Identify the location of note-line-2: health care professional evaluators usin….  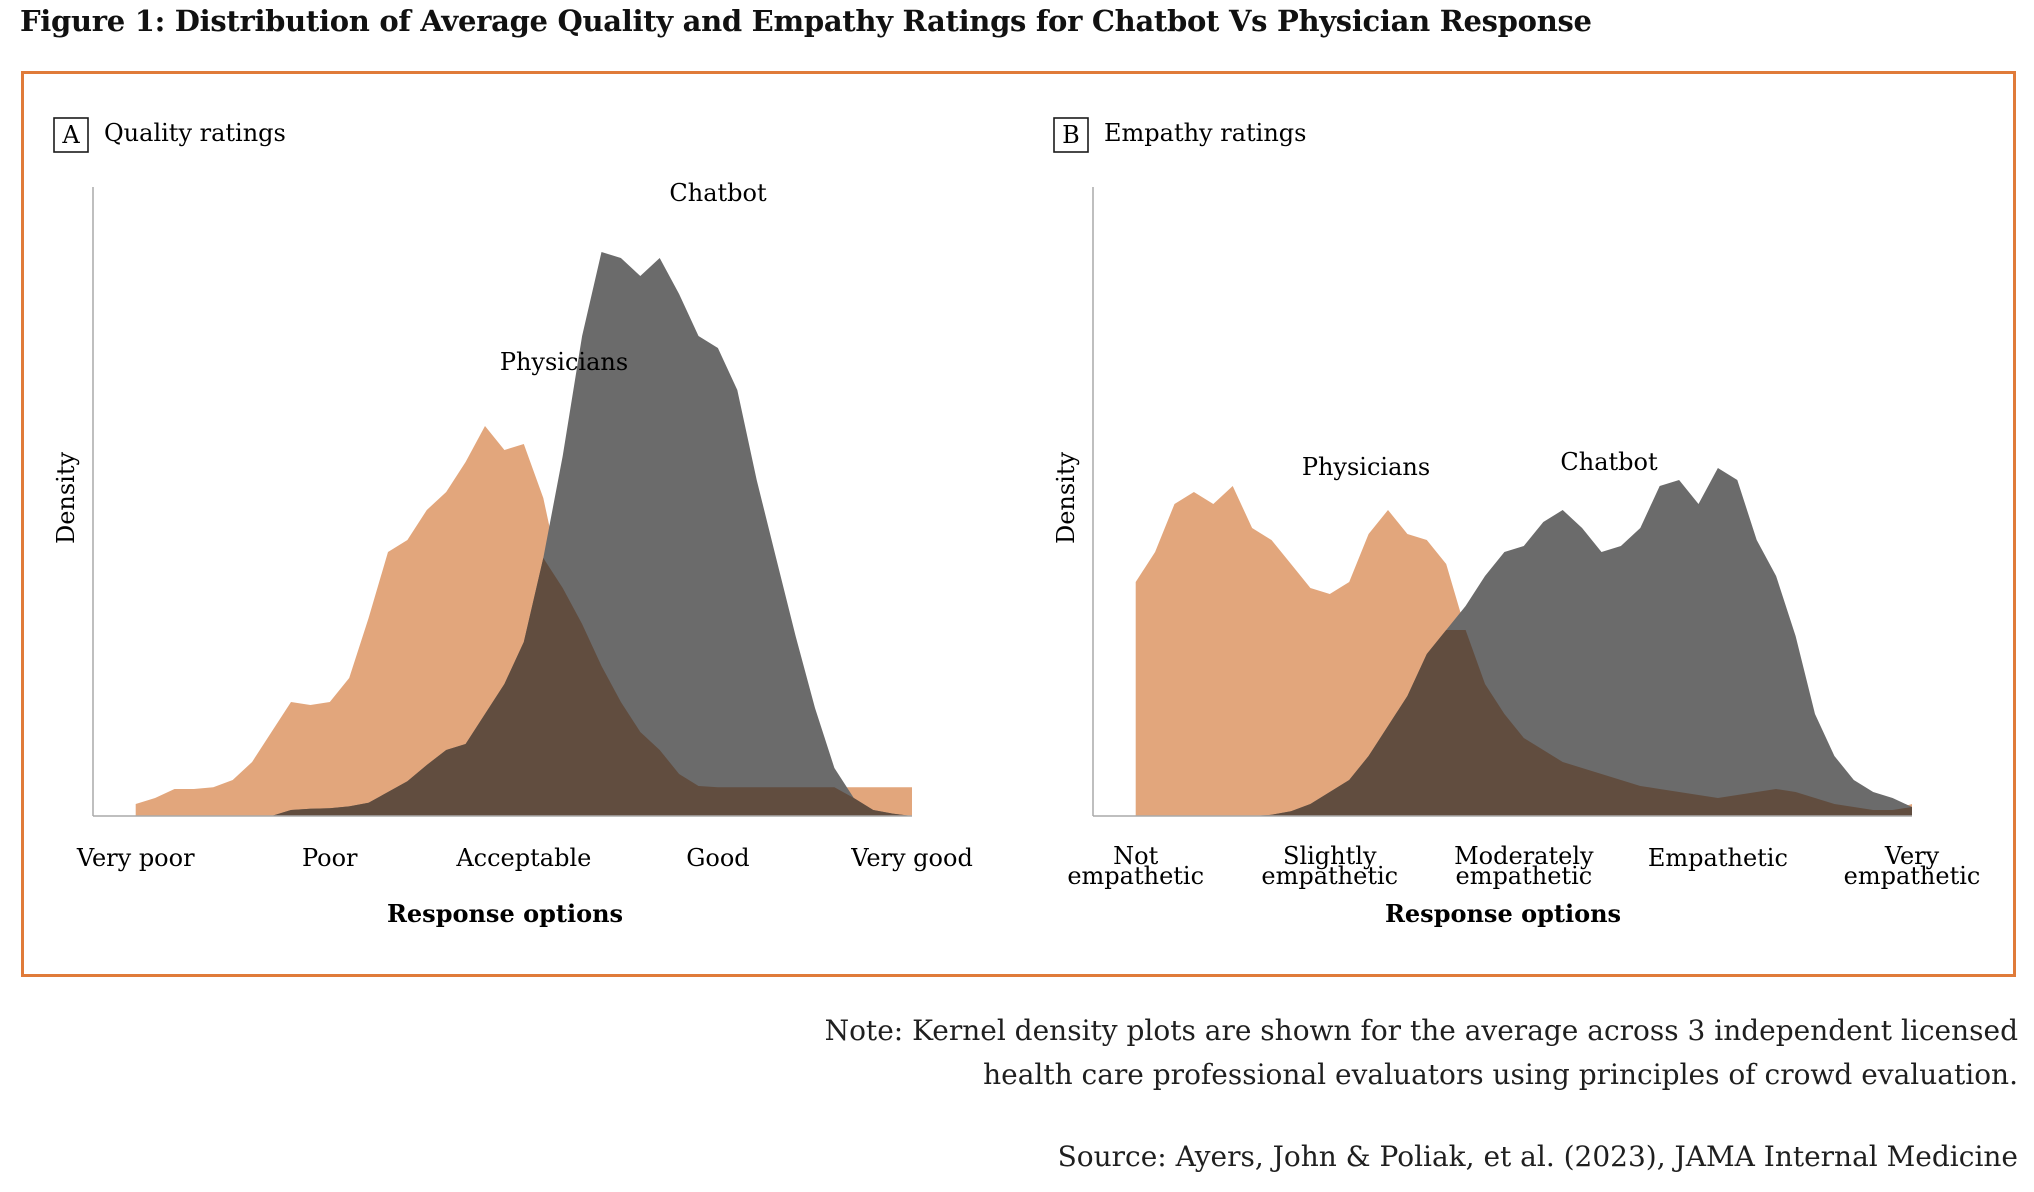
(1500, 1074).